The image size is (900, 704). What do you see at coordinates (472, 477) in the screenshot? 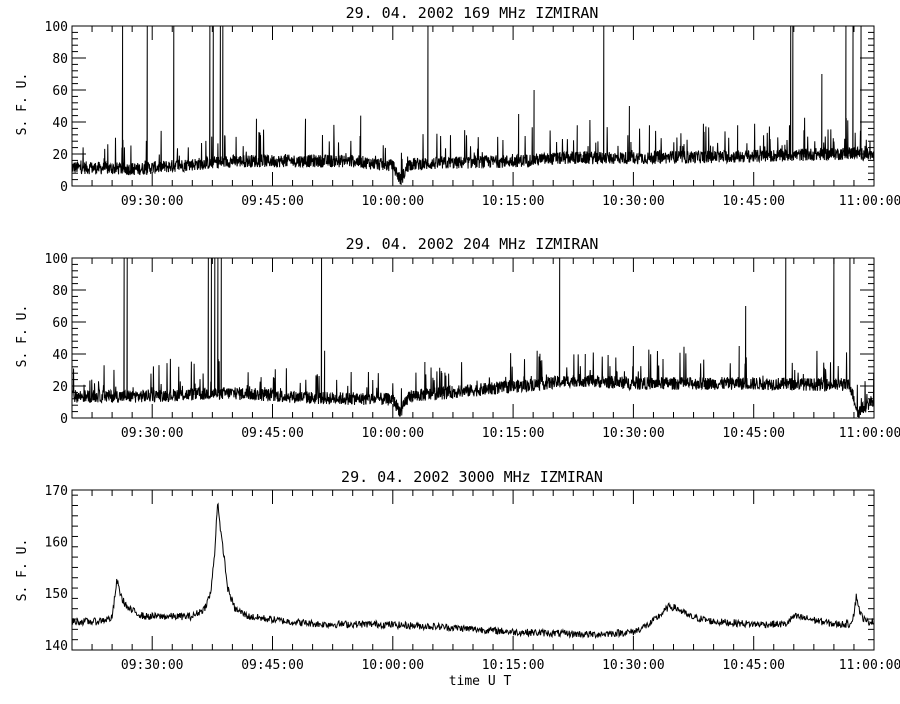
I see `panel-title: 29. 04. 2002 3000 MHz IZMIRAN` at bounding box center [472, 477].